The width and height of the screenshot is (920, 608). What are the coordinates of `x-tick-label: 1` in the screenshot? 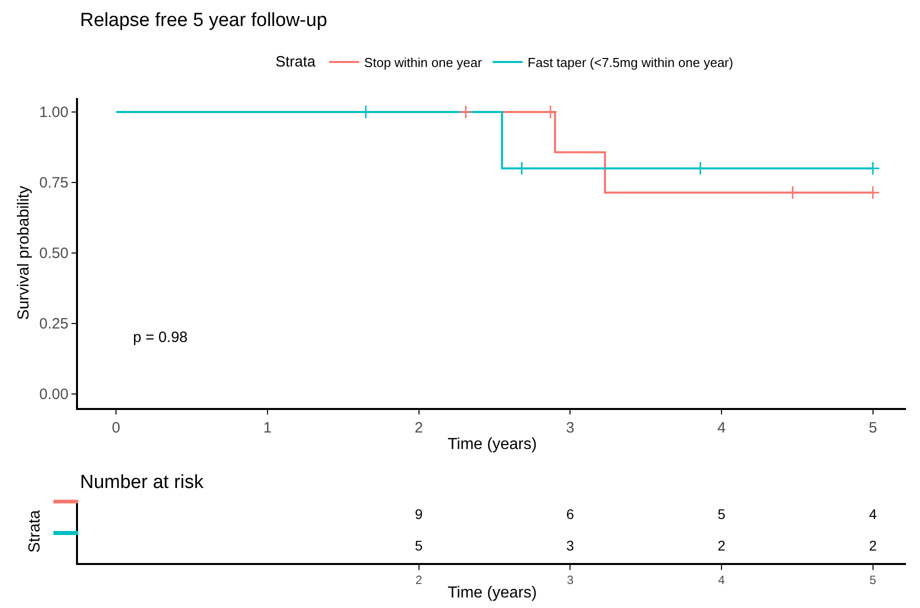 It's located at (267, 428).